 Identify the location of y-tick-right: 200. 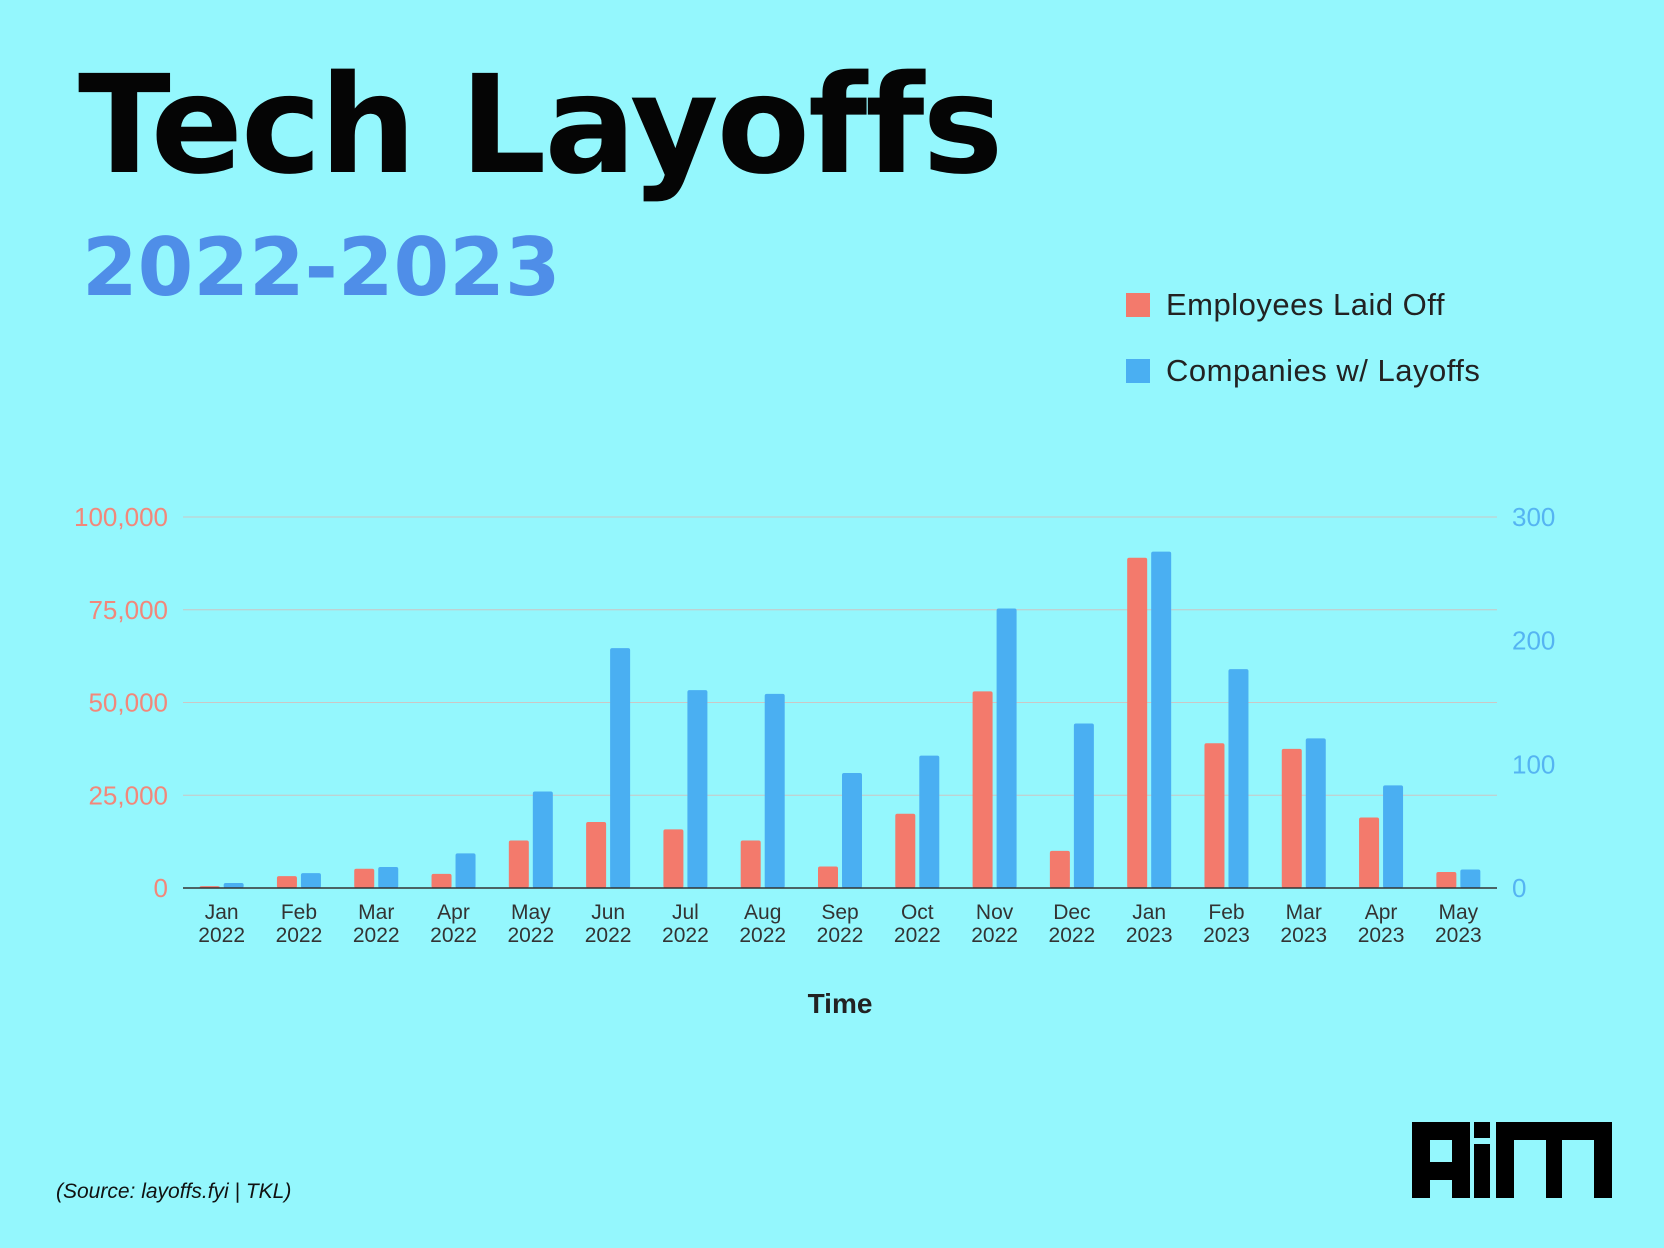
(1533, 641).